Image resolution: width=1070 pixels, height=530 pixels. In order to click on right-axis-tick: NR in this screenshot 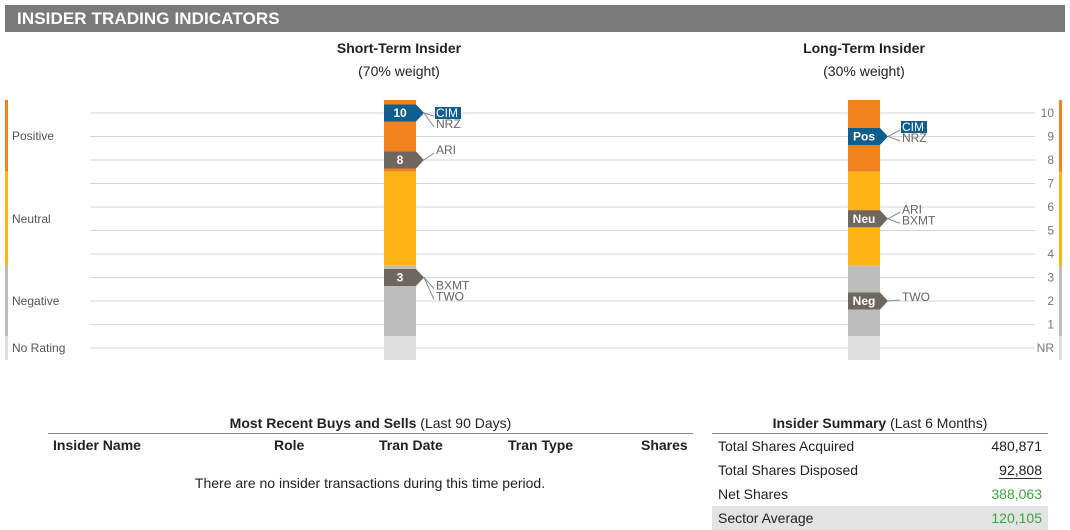, I will do `click(1046, 348)`.